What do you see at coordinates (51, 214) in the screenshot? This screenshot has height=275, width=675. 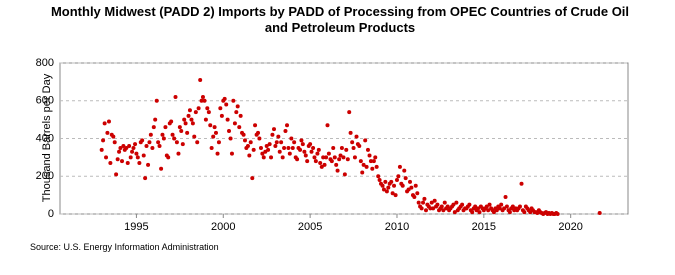 I see `y-tick-label: 0` at bounding box center [51, 214].